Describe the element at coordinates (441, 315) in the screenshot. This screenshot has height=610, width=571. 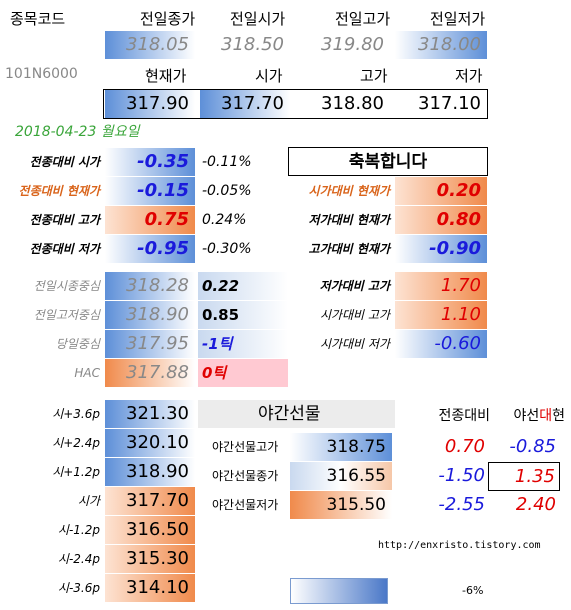
I see `value-cell: 1.10` at that location.